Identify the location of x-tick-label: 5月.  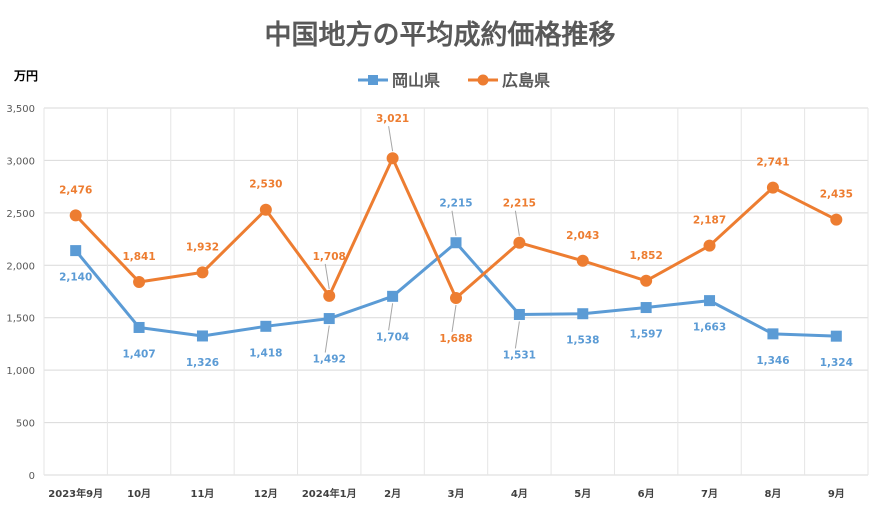
(582, 494).